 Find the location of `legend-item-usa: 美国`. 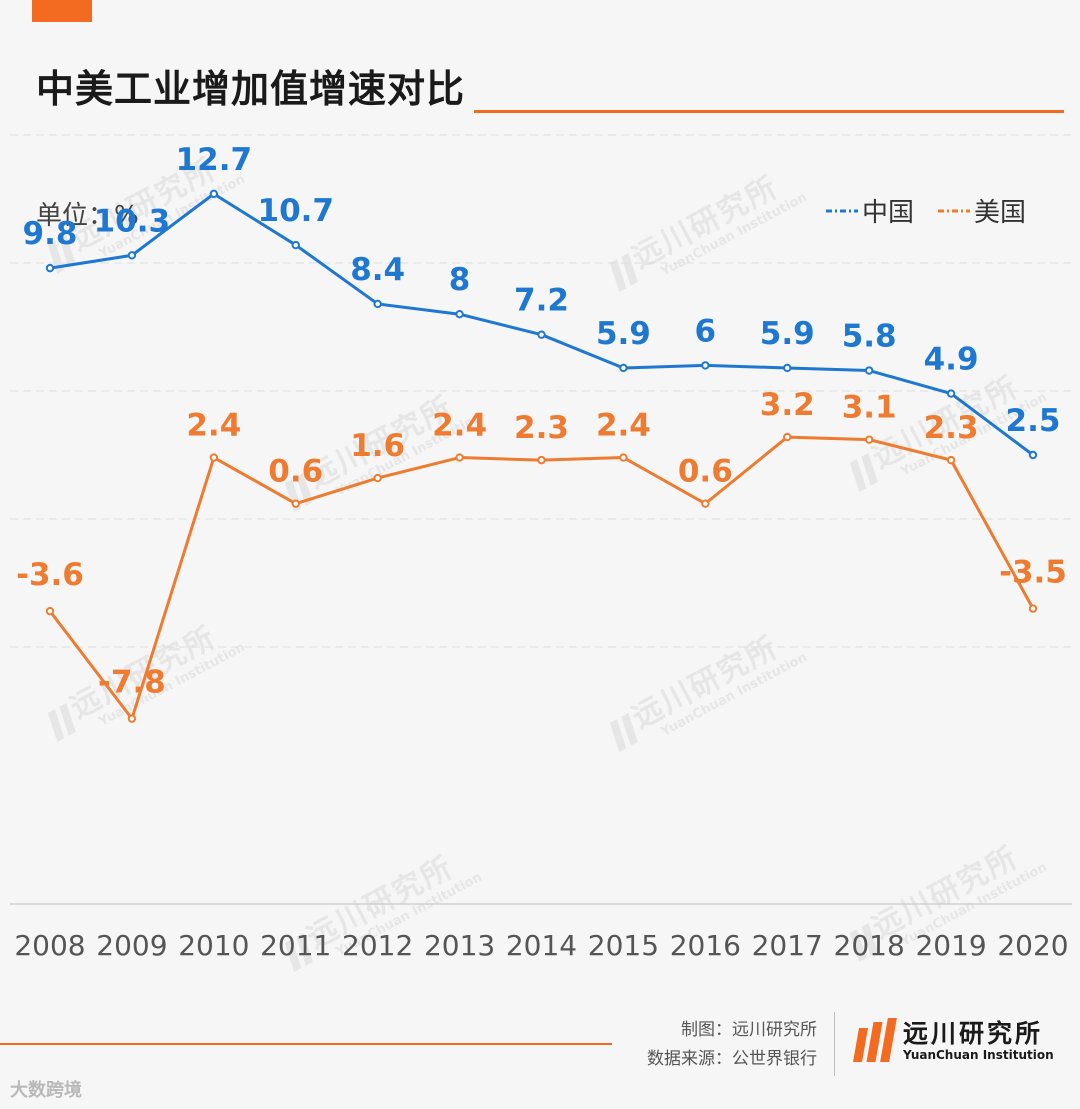

legend-item-usa: 美国 is located at coordinates (982, 213).